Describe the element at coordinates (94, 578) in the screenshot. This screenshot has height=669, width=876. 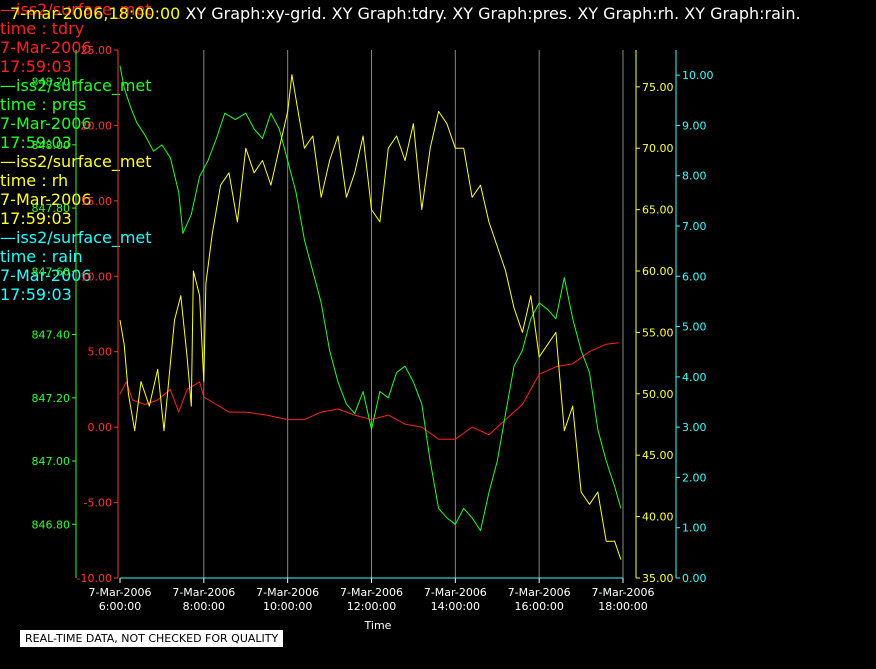
I see `tdry-tick-label: -10.00` at that location.